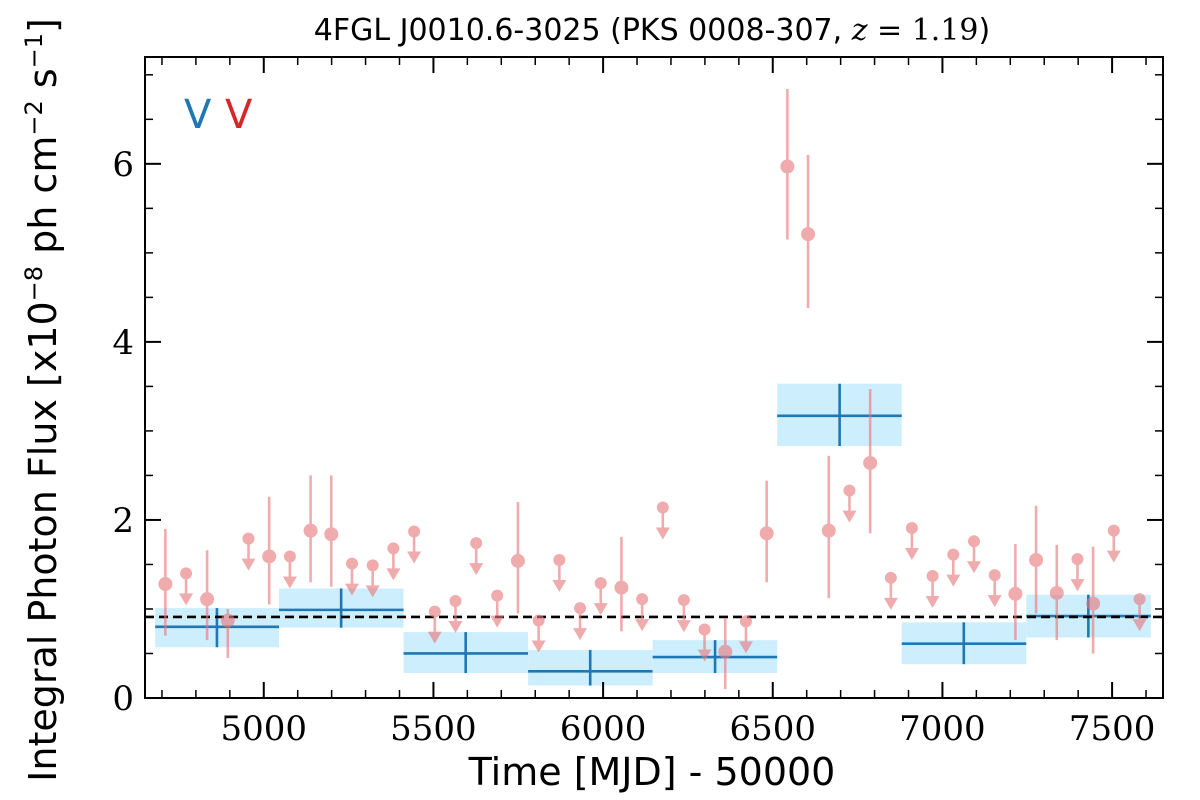 This screenshot has width=1200, height=800. What do you see at coordinates (859, 30) in the screenshot?
I see `title-z-symbol: z` at bounding box center [859, 30].